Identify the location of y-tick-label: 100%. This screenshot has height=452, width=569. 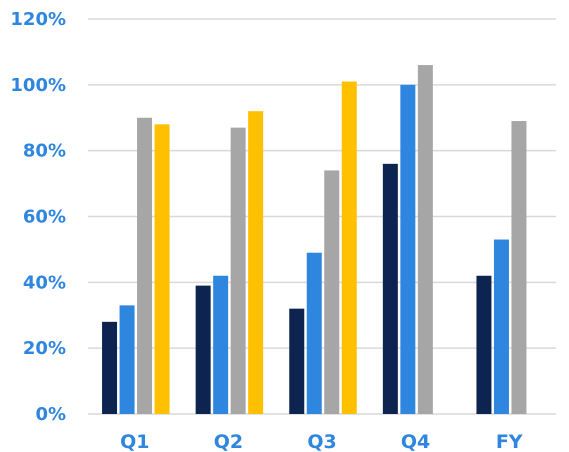
(38, 85).